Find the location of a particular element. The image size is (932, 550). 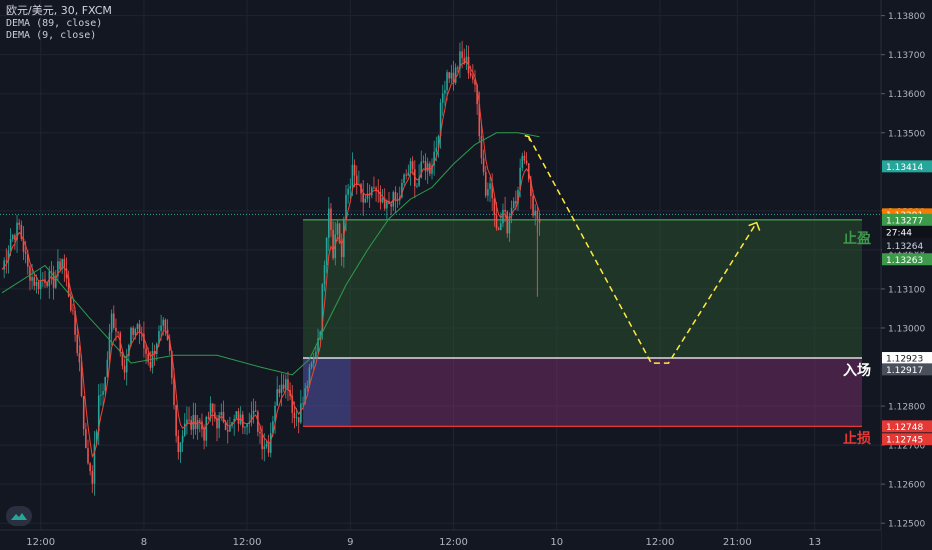

price-axis is located at coordinates (906, 275).